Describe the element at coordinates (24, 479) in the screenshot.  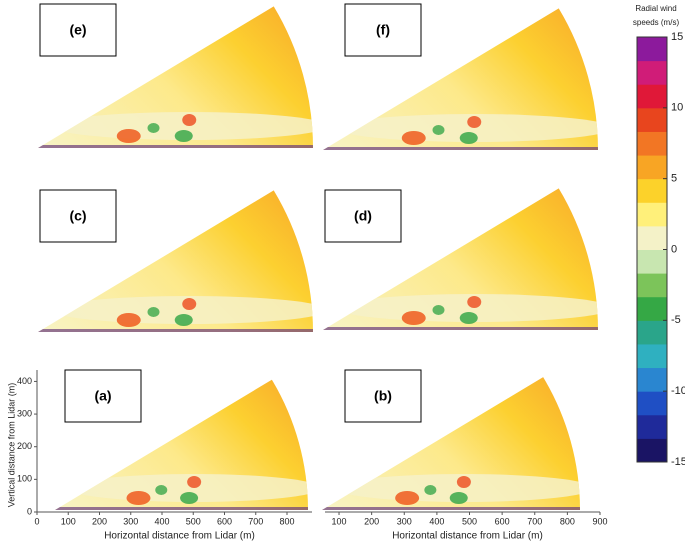
I see `y-tick-label: 100` at that location.